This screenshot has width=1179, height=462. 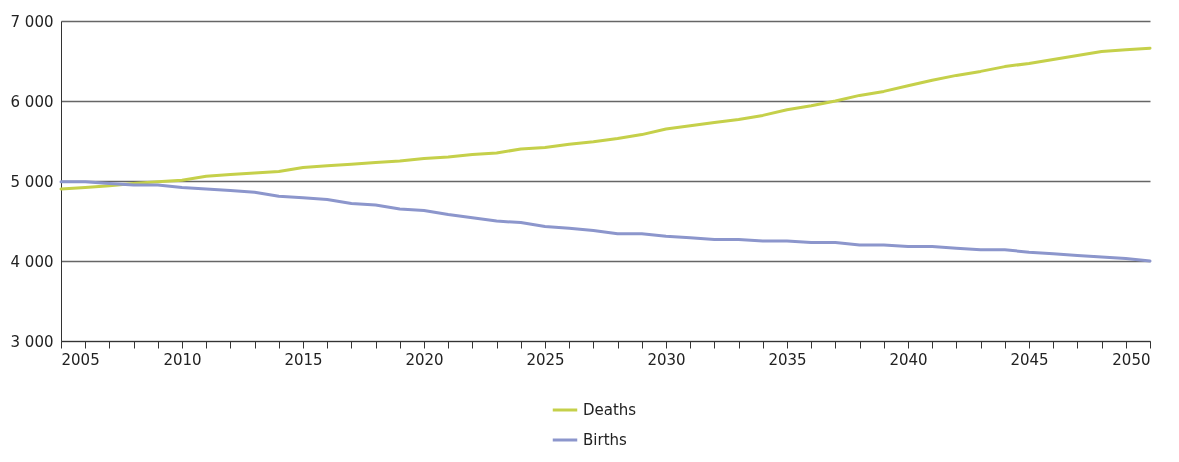 I want to click on x-tick-label: 2010, so click(x=182, y=359).